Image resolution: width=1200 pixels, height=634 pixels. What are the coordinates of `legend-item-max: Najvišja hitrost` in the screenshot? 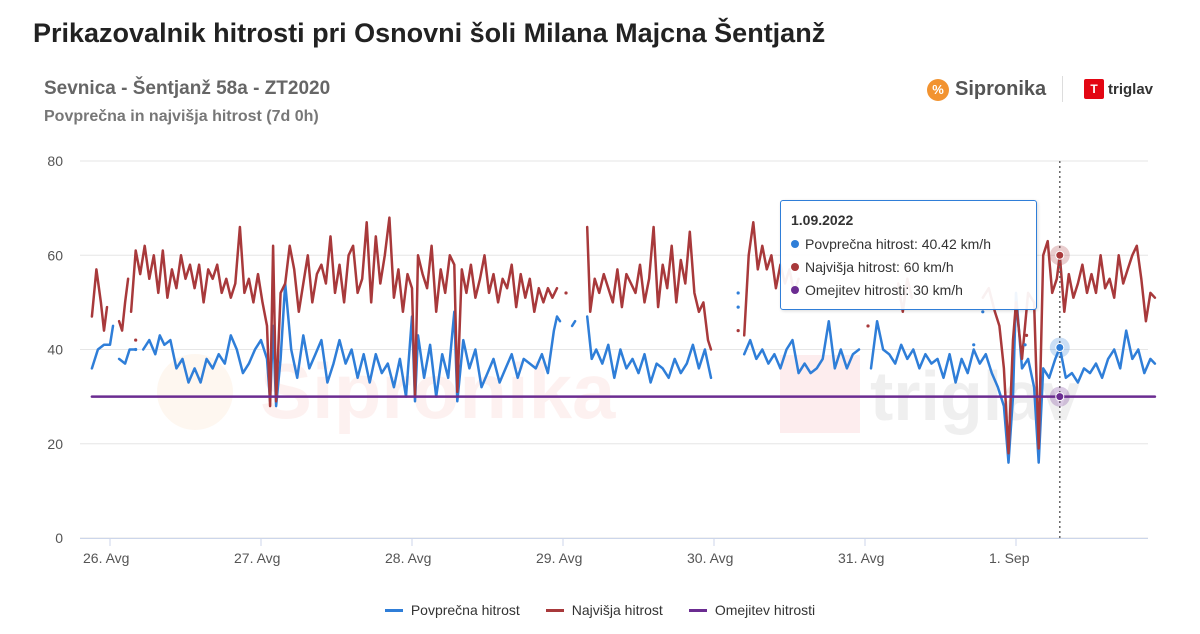 It's located at (604, 610).